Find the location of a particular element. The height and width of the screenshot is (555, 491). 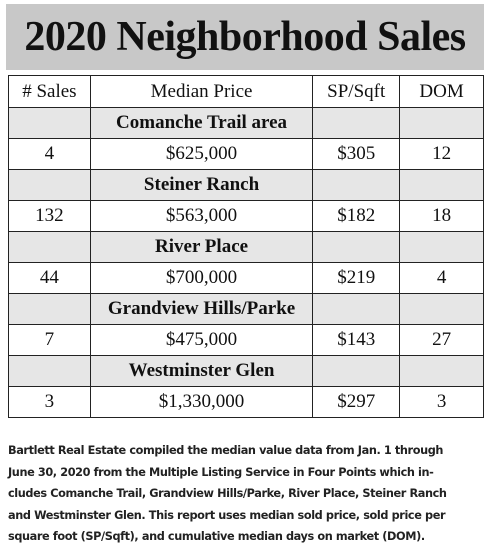

cell: $700,000 is located at coordinates (201, 278).